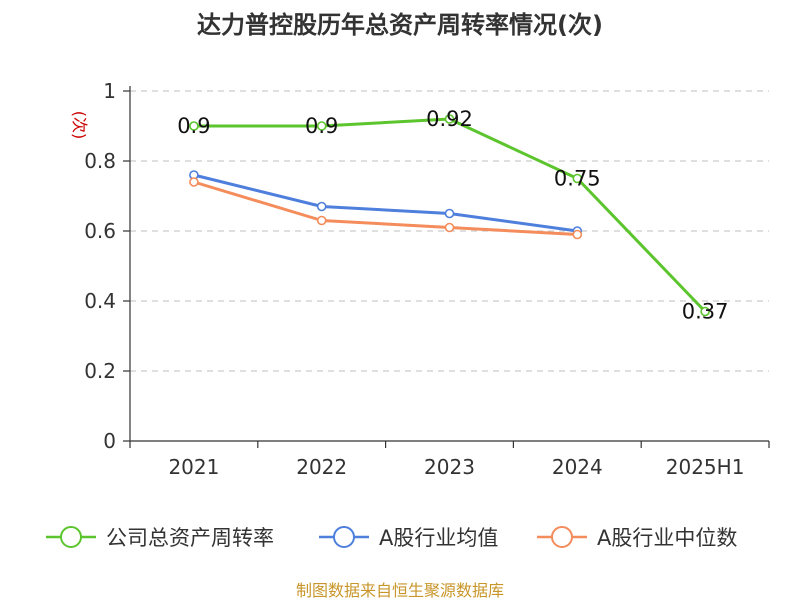 The height and width of the screenshot is (600, 800). I want to click on y-tick-label-1: 0.2, so click(100, 371).